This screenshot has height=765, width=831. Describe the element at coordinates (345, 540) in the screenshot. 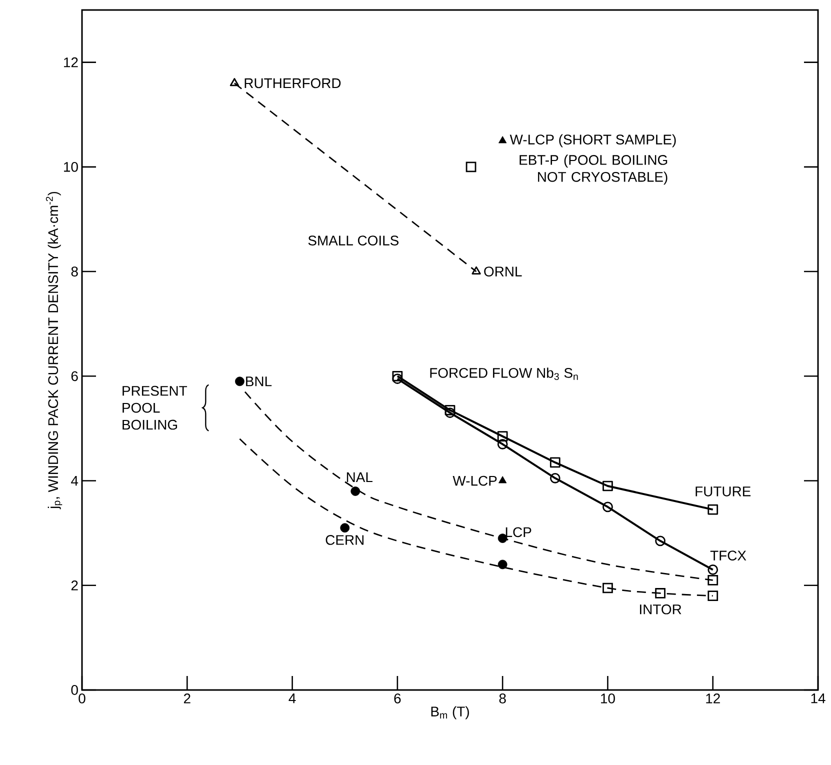

I see `annotation: CERN` at that location.